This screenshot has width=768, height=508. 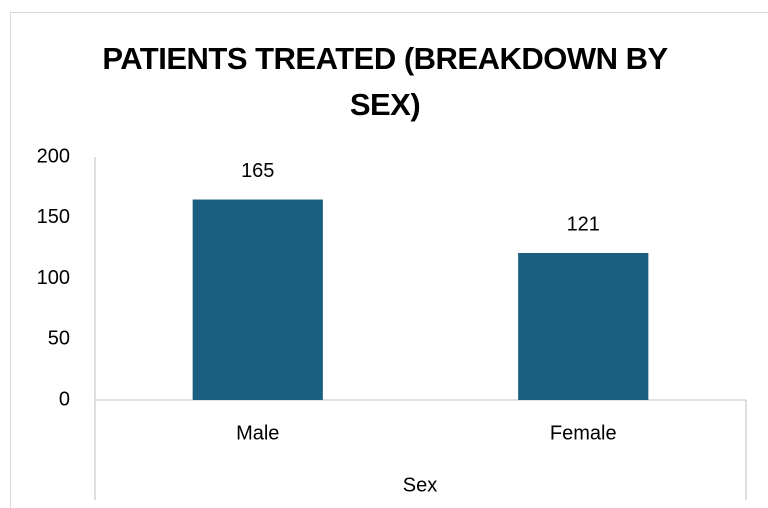 I want to click on x-axis-label: Sex, so click(x=420, y=485).